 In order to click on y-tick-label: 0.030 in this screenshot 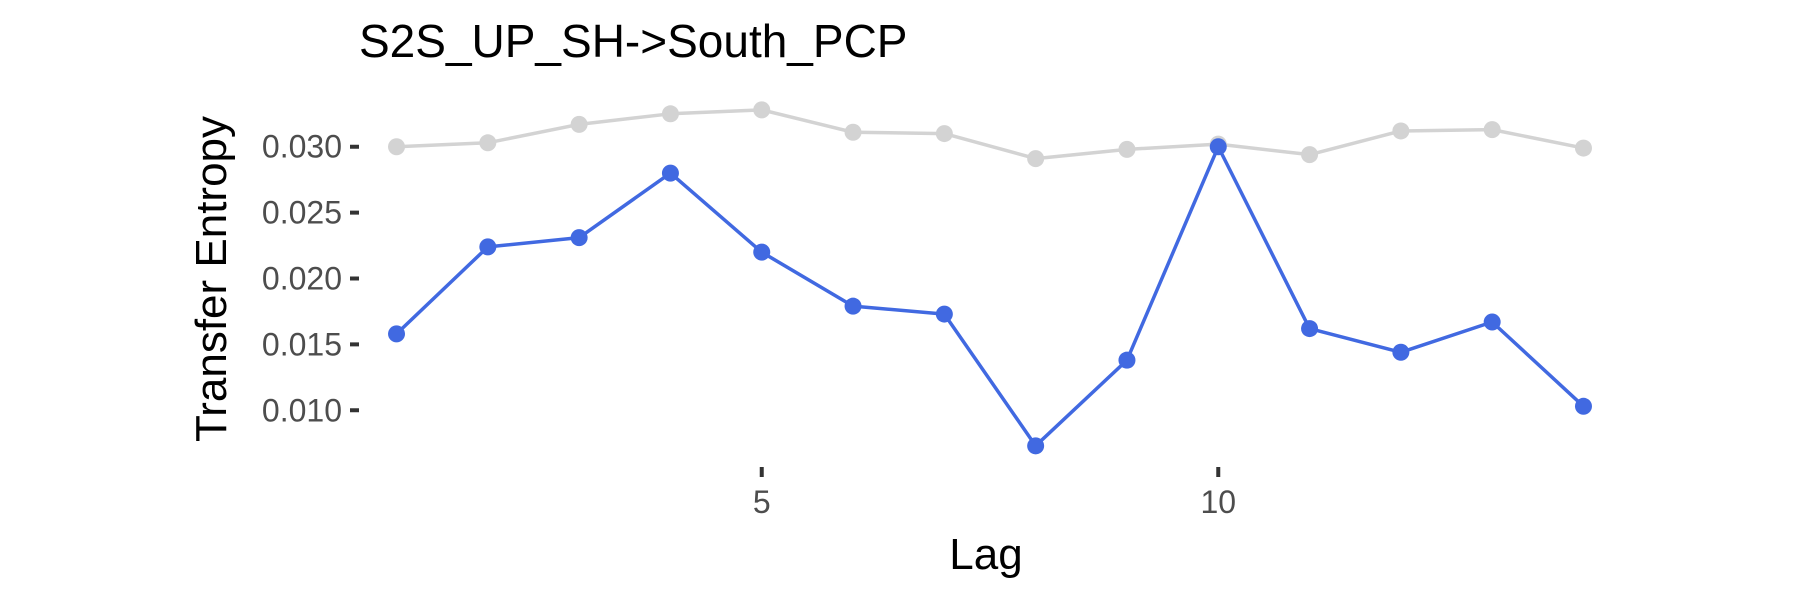, I will do `click(302, 147)`.